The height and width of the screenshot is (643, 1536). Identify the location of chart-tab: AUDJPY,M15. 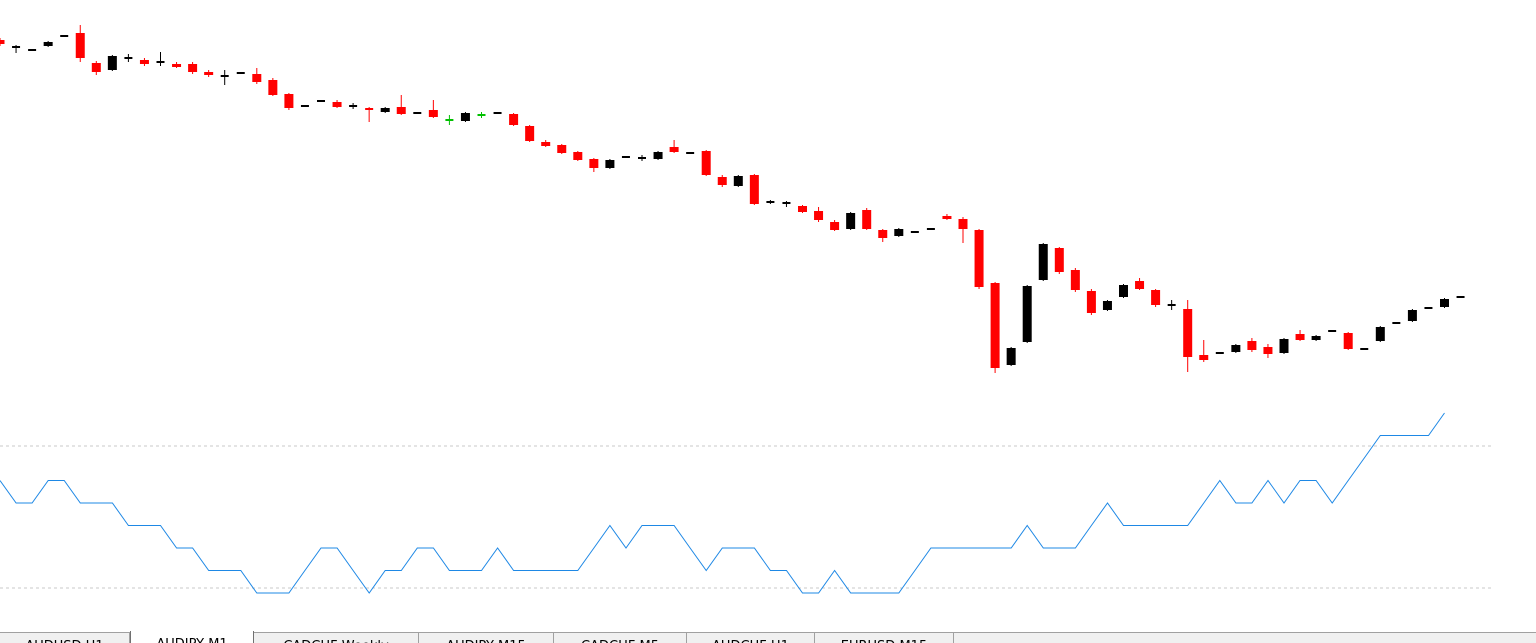
(486, 638).